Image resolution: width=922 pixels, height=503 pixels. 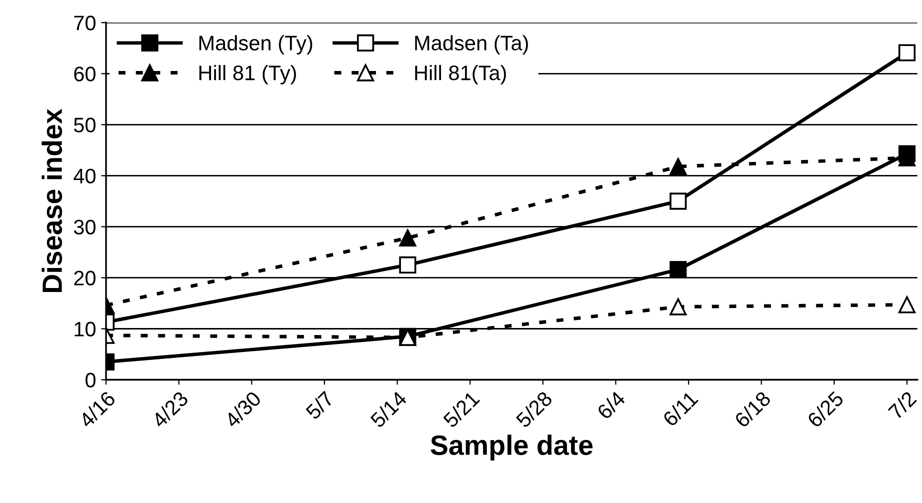 I want to click on y-tick-label: 30, so click(x=85, y=227).